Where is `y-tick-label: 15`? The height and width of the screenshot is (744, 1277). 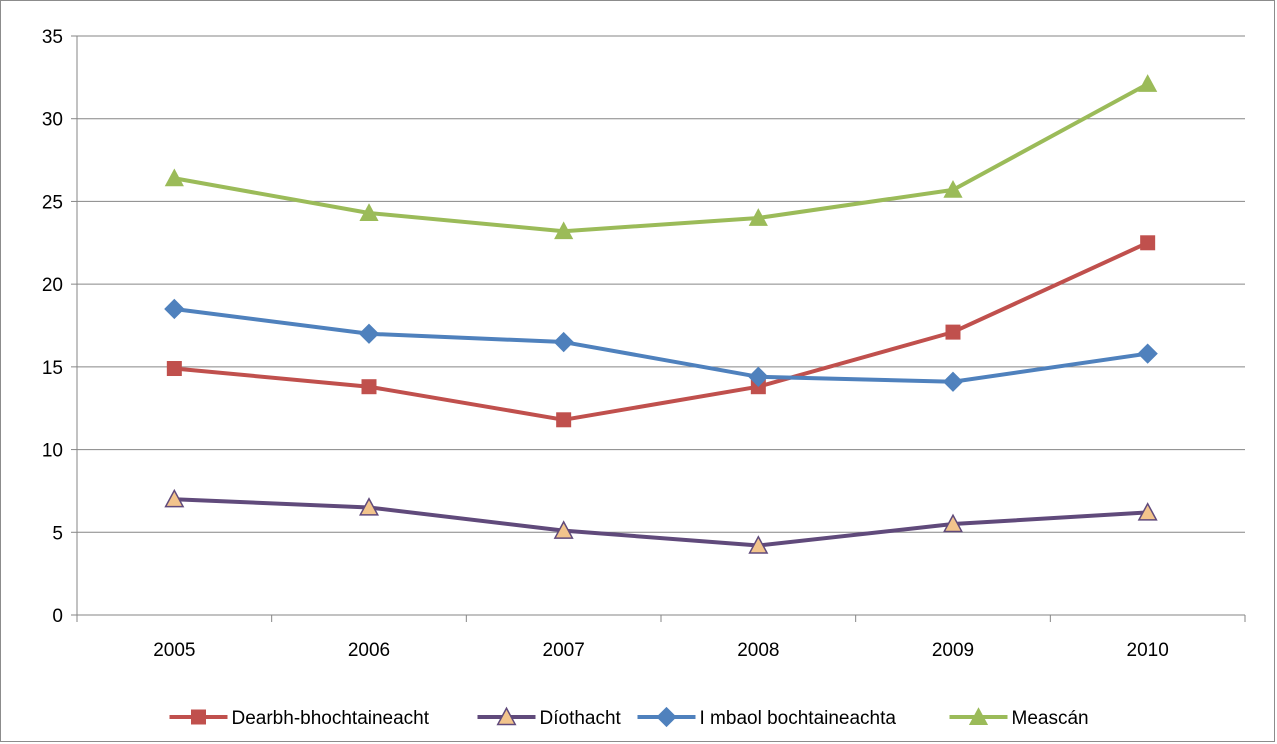
y-tick-label: 15 is located at coordinates (52, 368).